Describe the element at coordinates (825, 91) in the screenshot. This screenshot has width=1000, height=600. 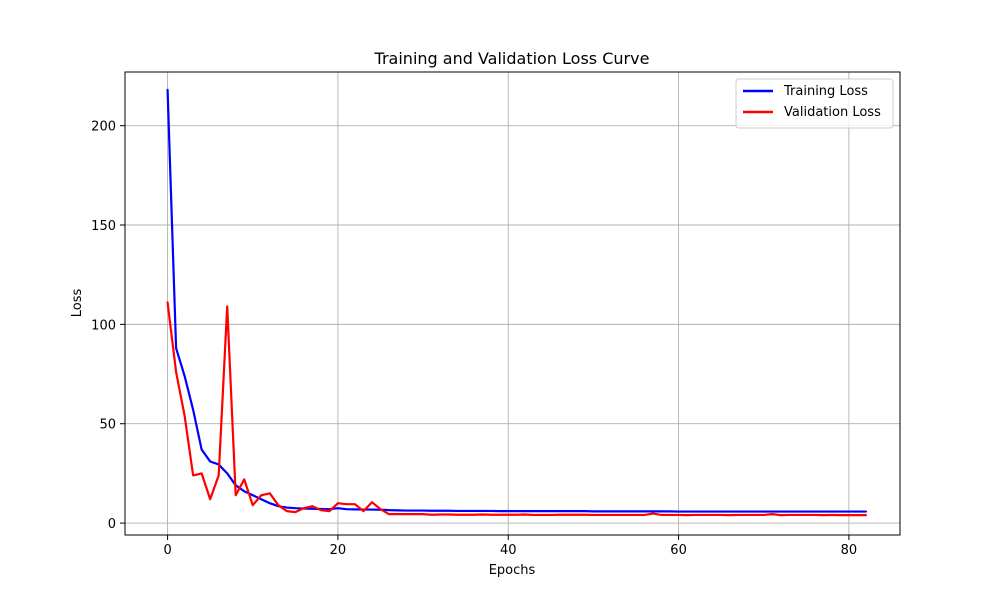
I see `legend-label-training: Training Loss` at that location.